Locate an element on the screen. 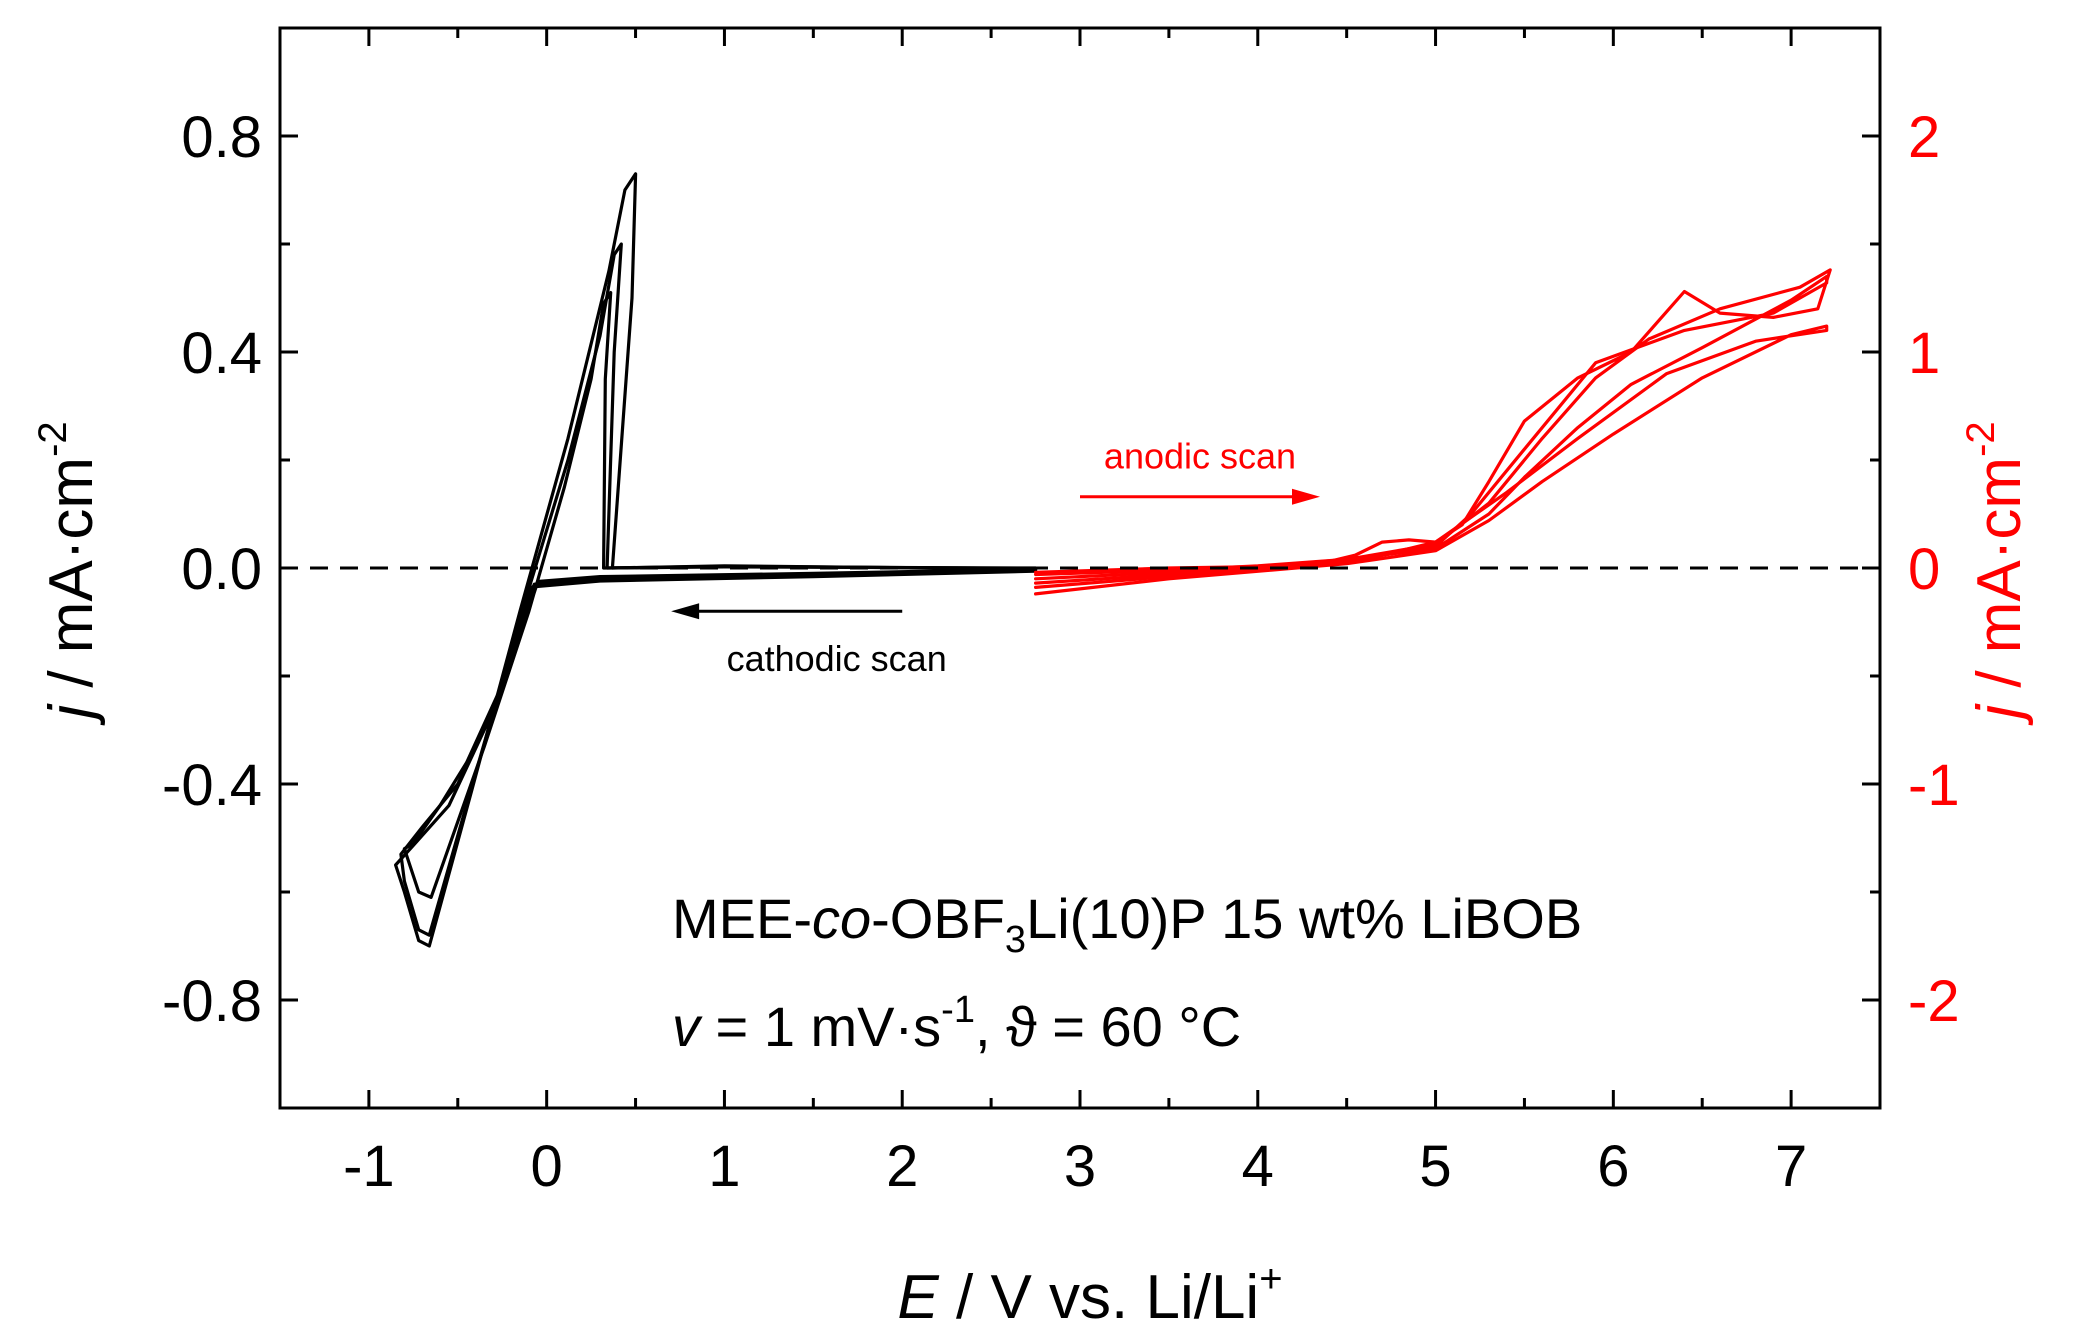  y-right-tick-label: 0 is located at coordinates (1924, 569).